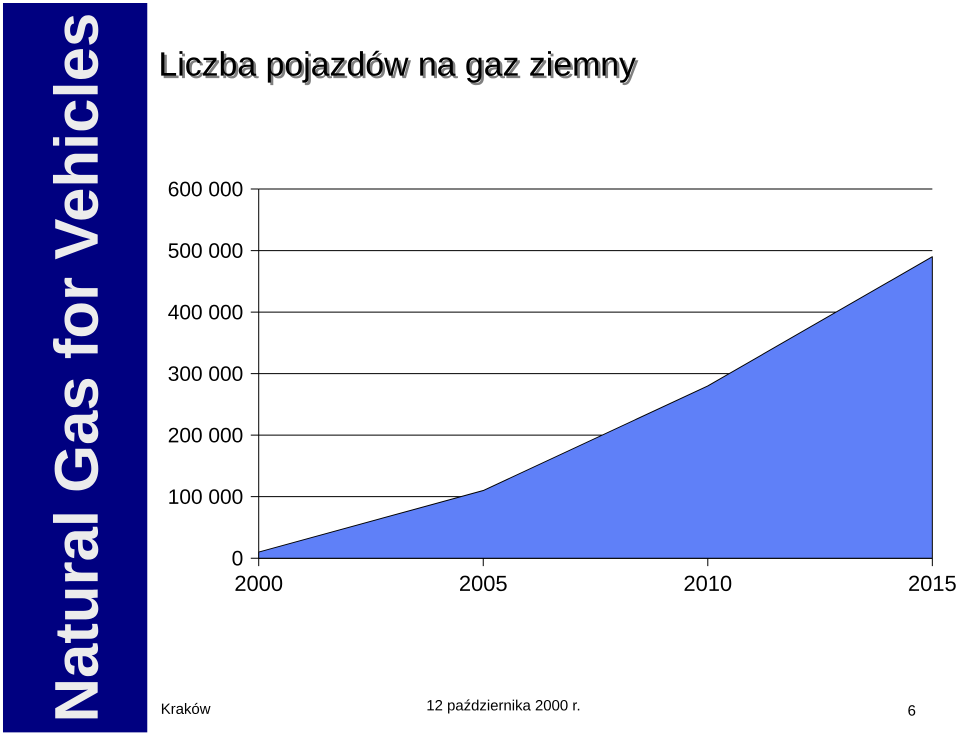  I want to click on y-tick-label: 300 000, so click(205, 373).